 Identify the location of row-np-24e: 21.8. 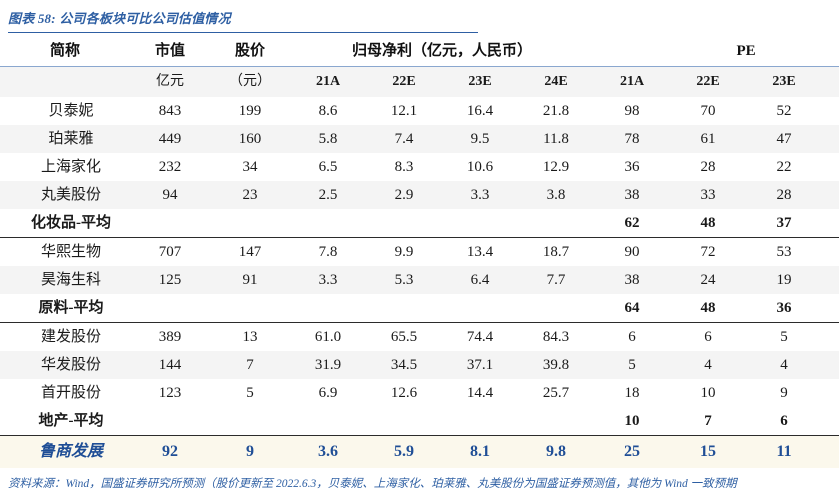
(556, 111).